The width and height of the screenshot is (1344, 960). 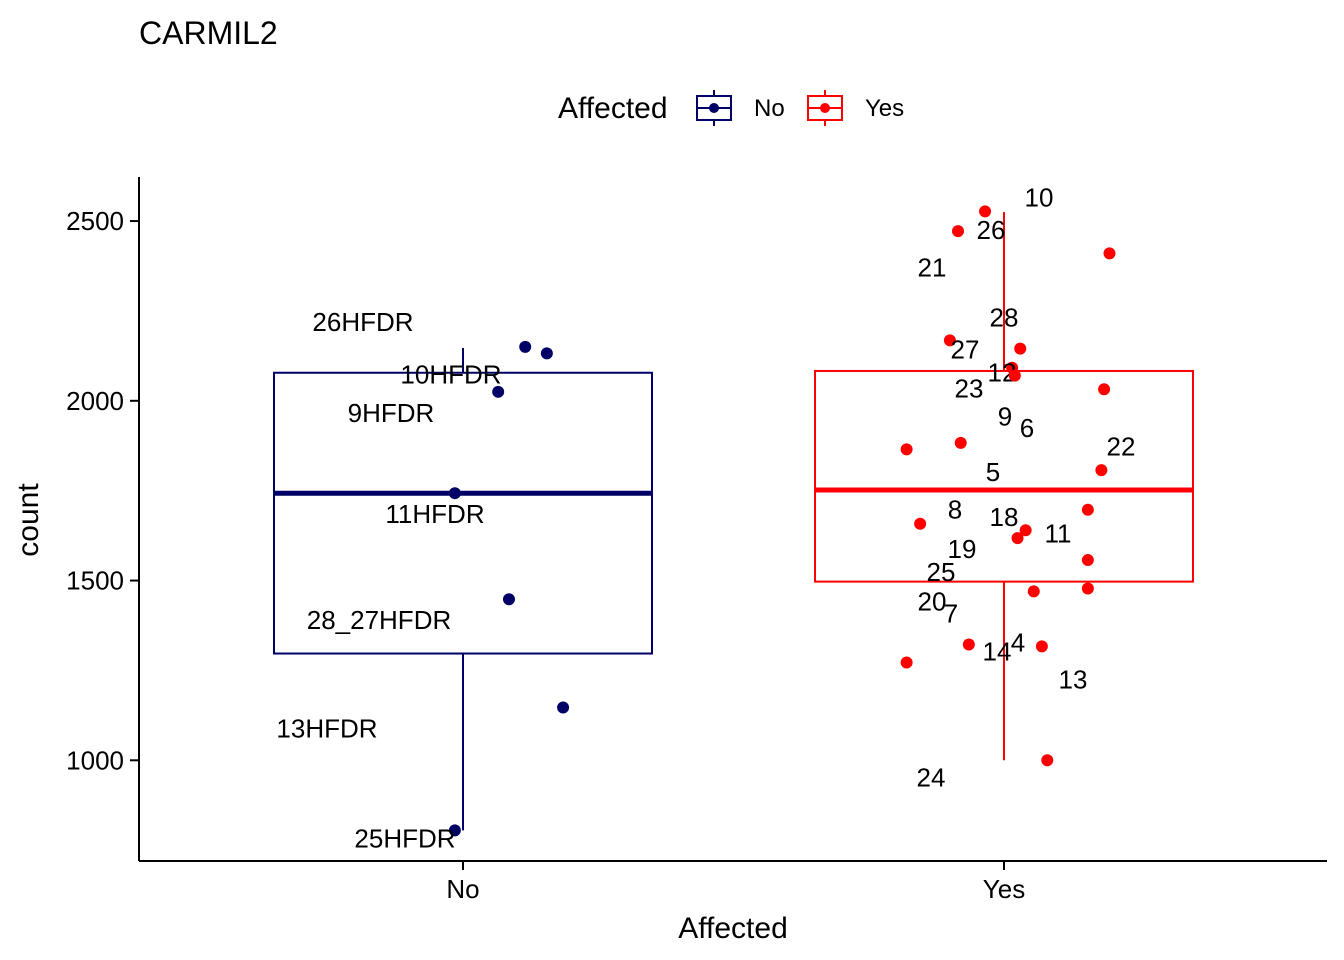 I want to click on point-label: 26HFDR, so click(x=362, y=322).